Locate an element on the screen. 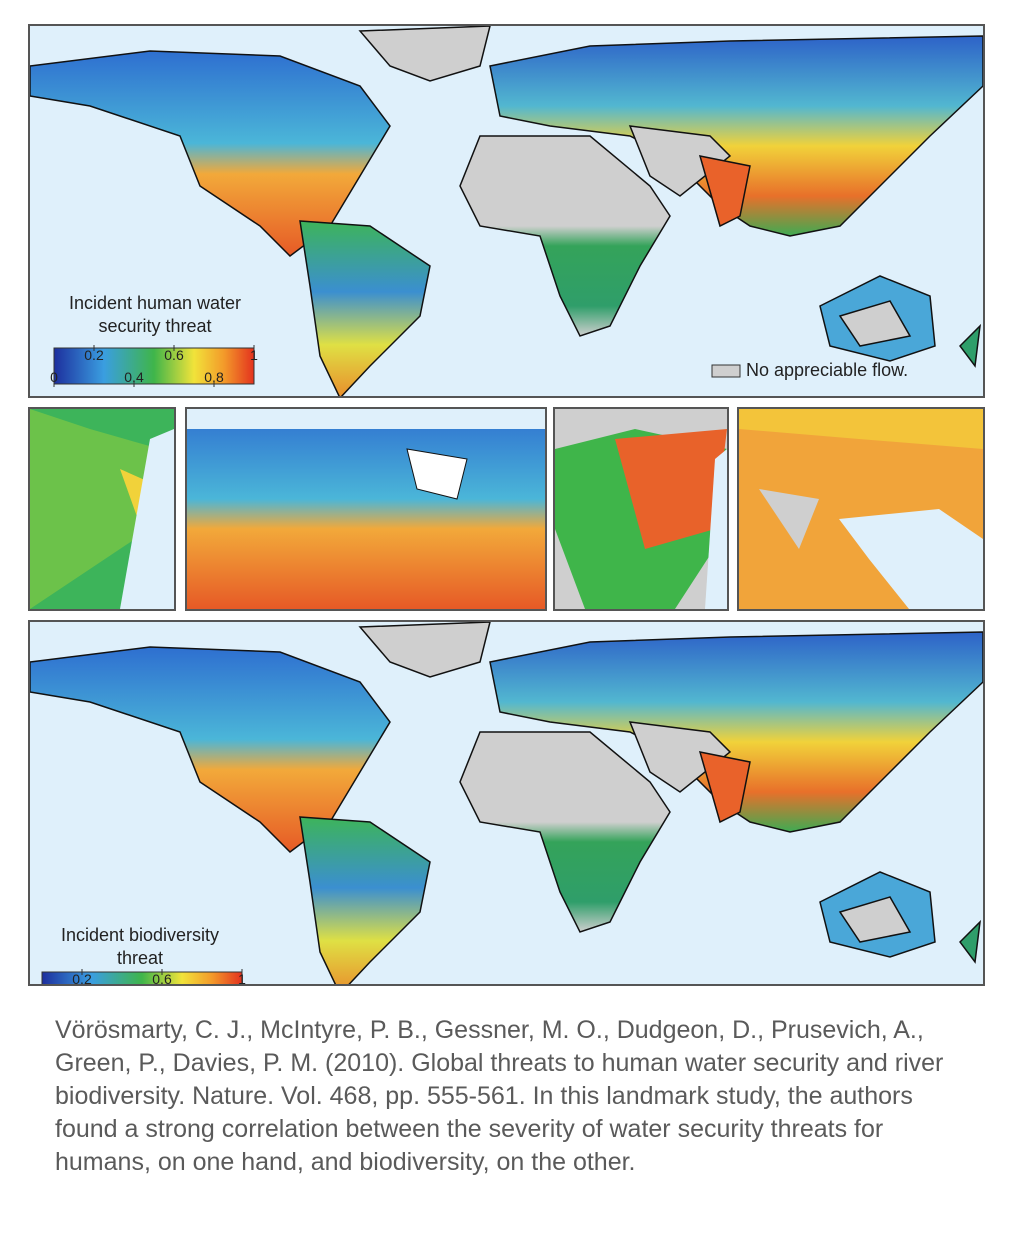 The image size is (1013, 1239). inset-brazil is located at coordinates (102, 509).